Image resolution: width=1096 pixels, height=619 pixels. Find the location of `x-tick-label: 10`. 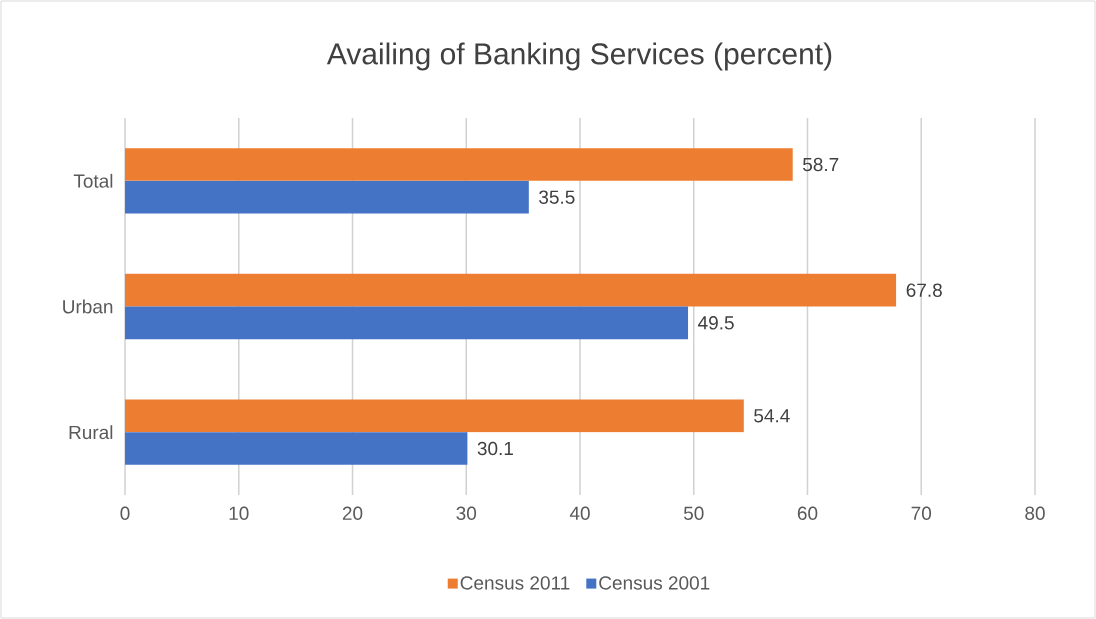

x-tick-label: 10 is located at coordinates (239, 513).